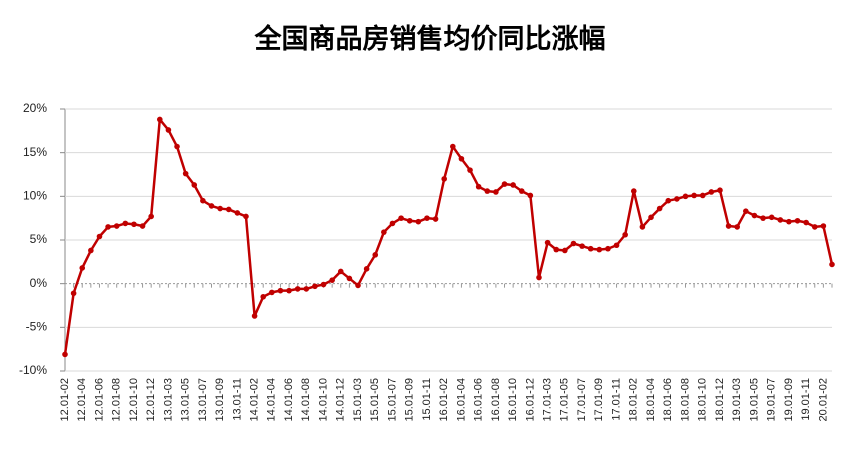  I want to click on x-tick-label: 14.01-12, so click(341, 399).